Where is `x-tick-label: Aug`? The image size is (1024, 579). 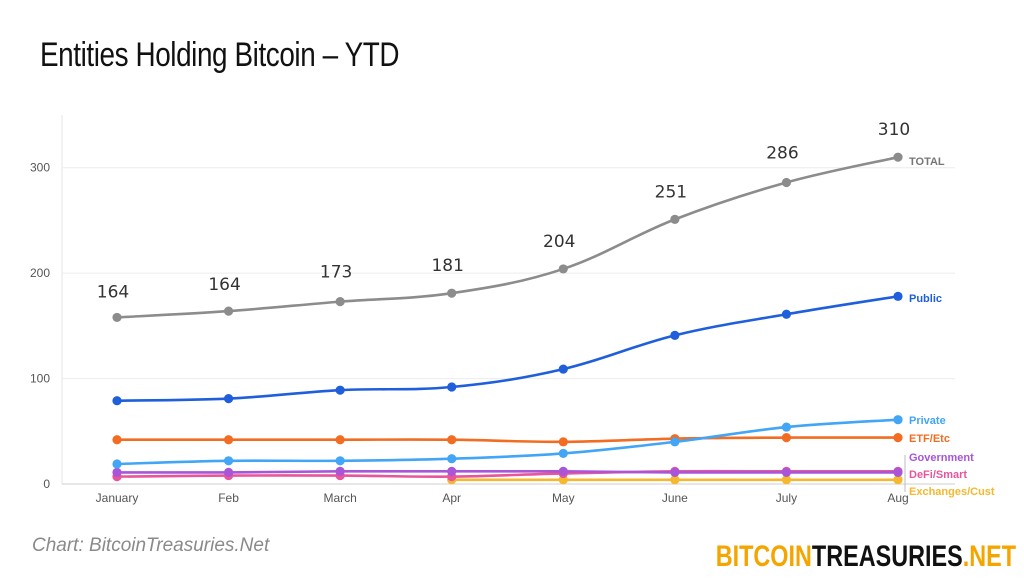 x-tick-label: Aug is located at coordinates (897, 498).